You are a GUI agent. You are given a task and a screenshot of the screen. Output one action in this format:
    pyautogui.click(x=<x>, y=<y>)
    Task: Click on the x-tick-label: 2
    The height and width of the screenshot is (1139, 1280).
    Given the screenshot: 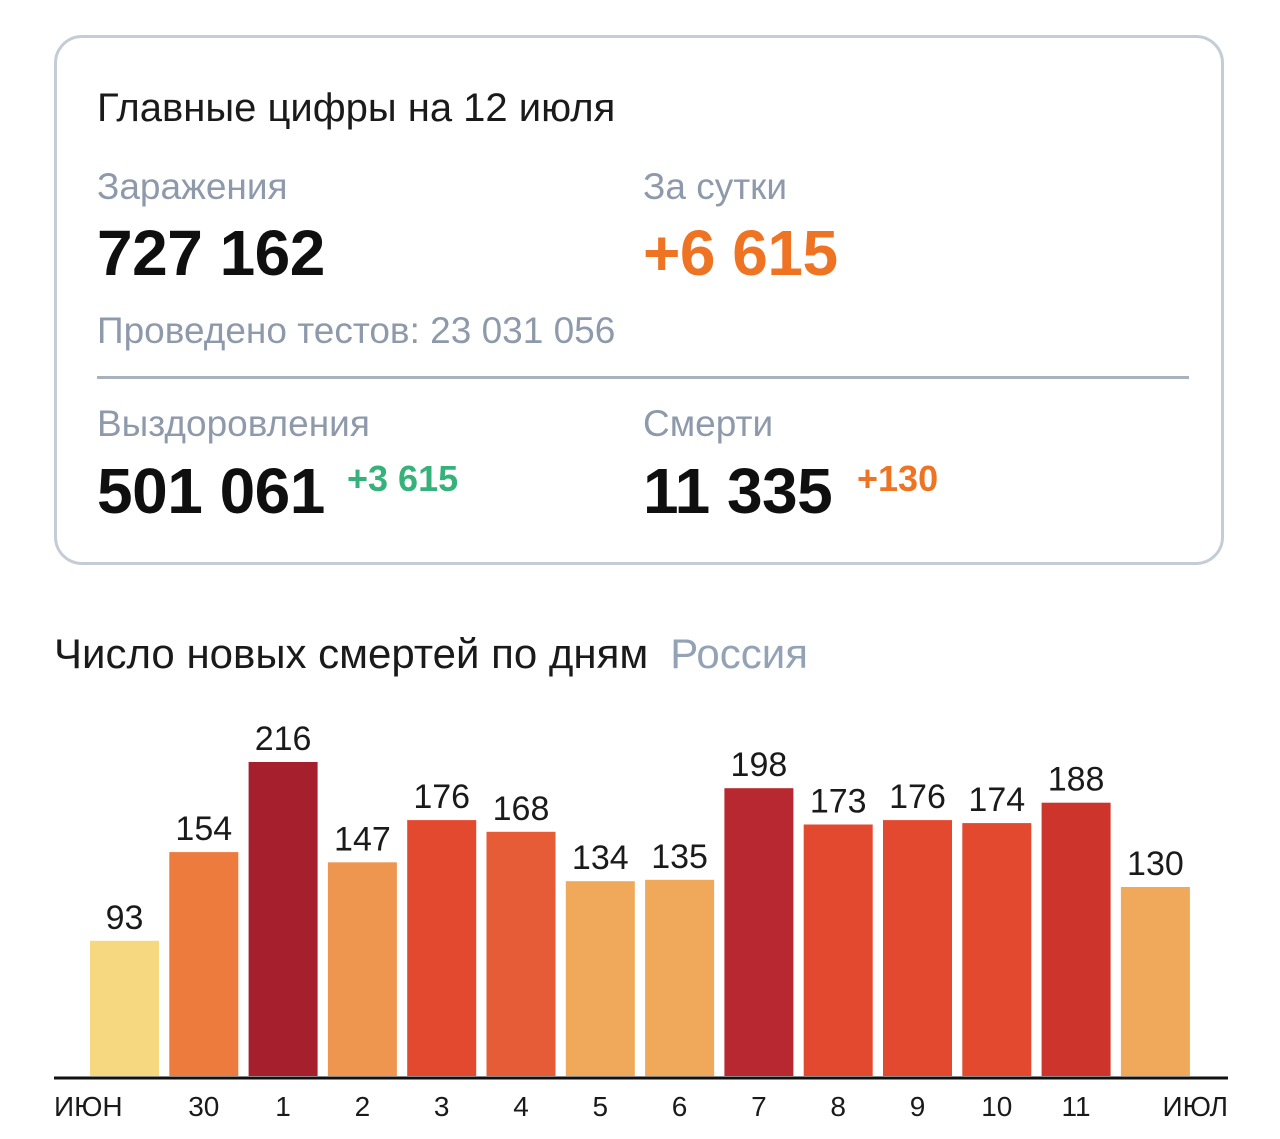 What is the action you would take?
    pyautogui.click(x=363, y=1106)
    